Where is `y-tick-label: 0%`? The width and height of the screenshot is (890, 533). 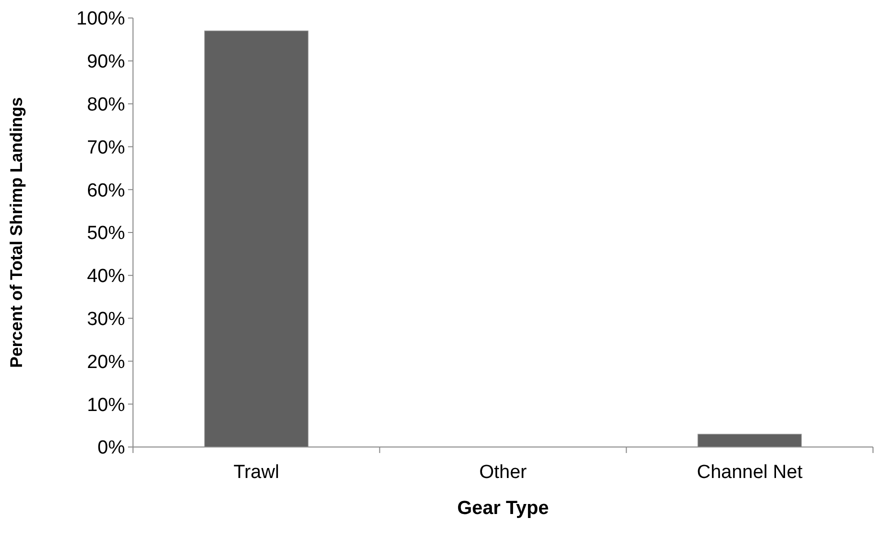 y-tick-label: 0% is located at coordinates (112, 448).